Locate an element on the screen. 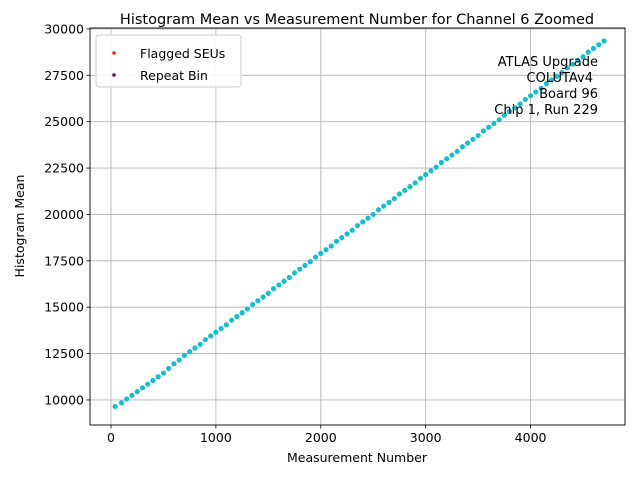 The width and height of the screenshot is (640, 480). annotation-line: COLUTAv4 is located at coordinates (560, 78).